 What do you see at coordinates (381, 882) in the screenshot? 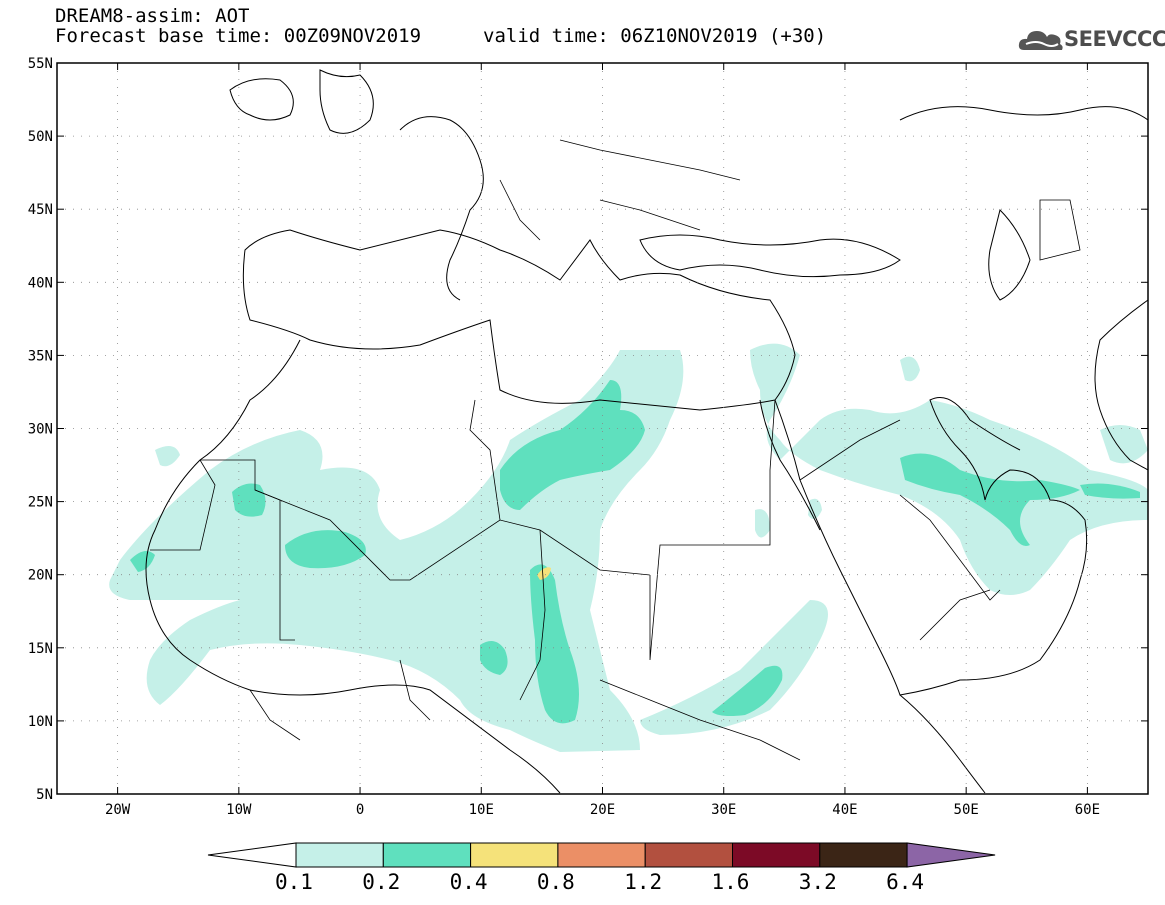
I see `colorbar-label: 0.2` at bounding box center [381, 882].